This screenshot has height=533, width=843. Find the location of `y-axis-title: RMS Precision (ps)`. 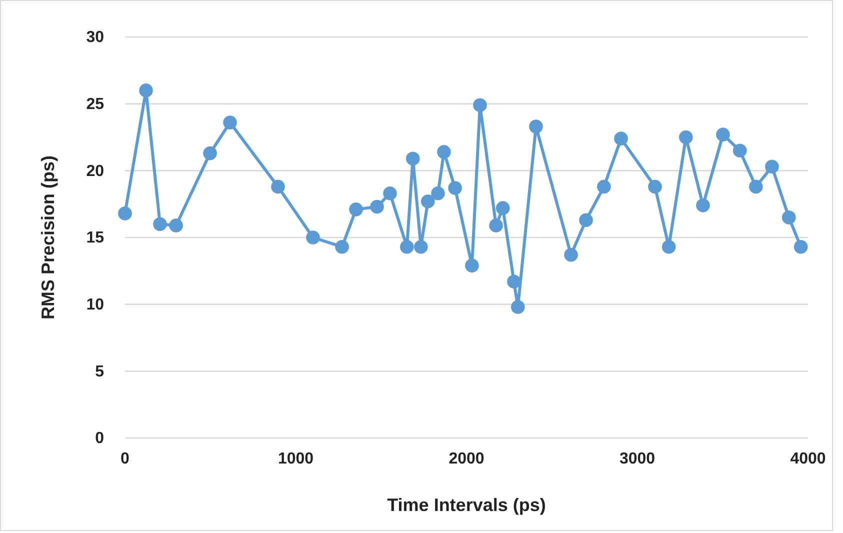

y-axis-title: RMS Precision (ps) is located at coordinates (48, 237).